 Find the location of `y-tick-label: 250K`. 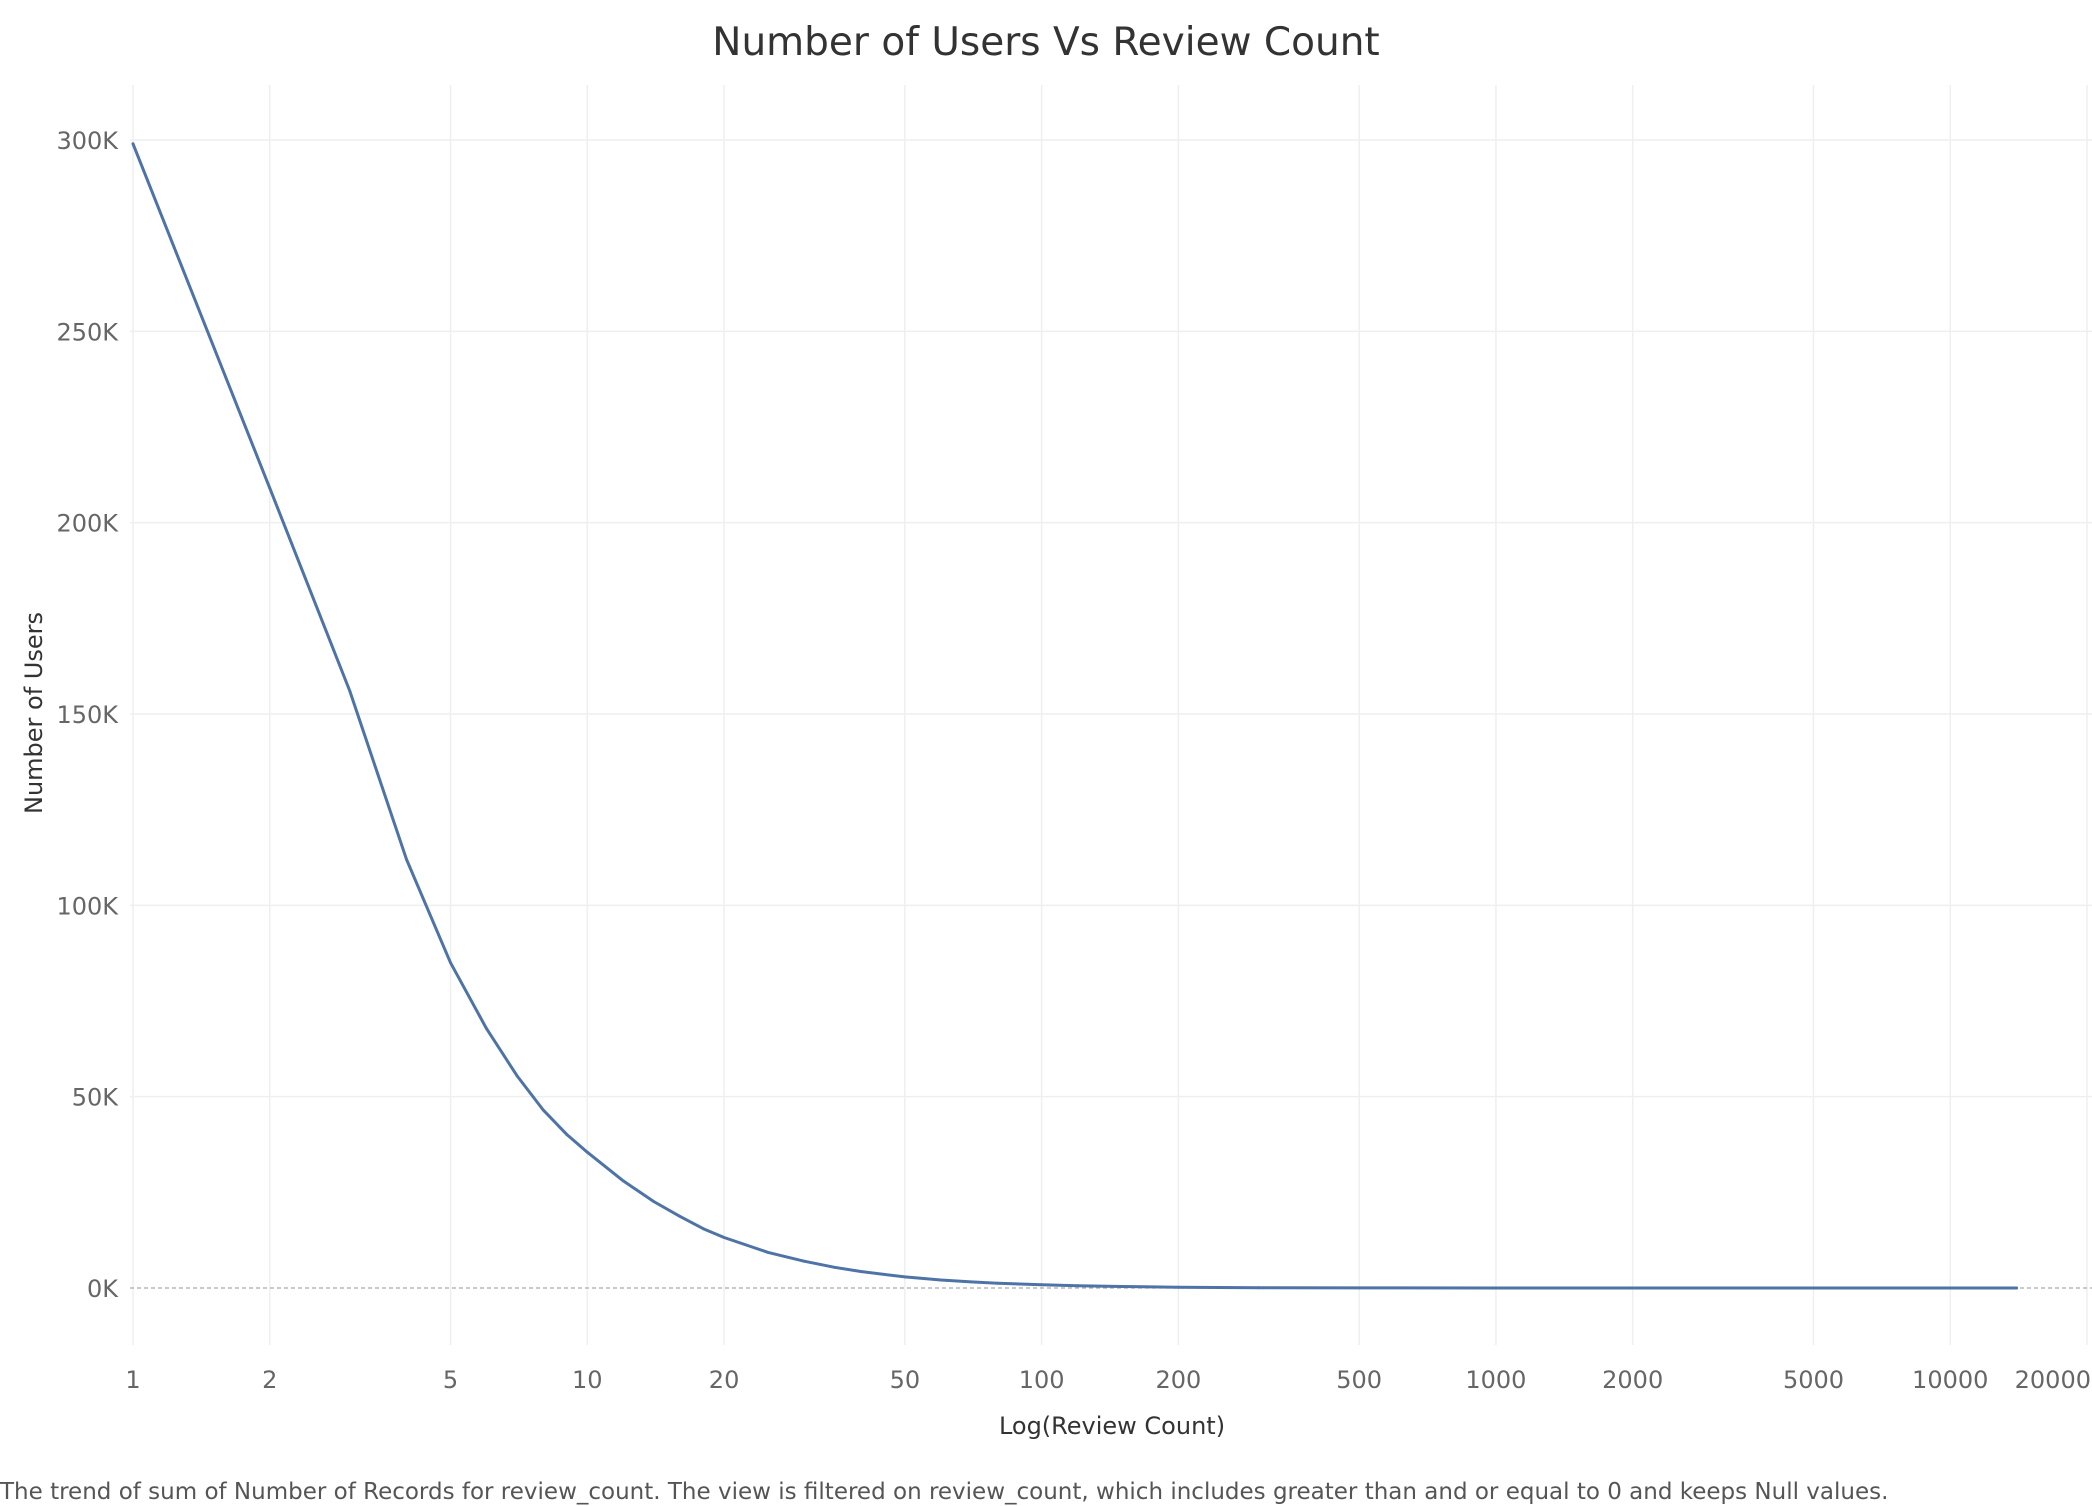

y-tick-label: 250K is located at coordinates (87, 332).